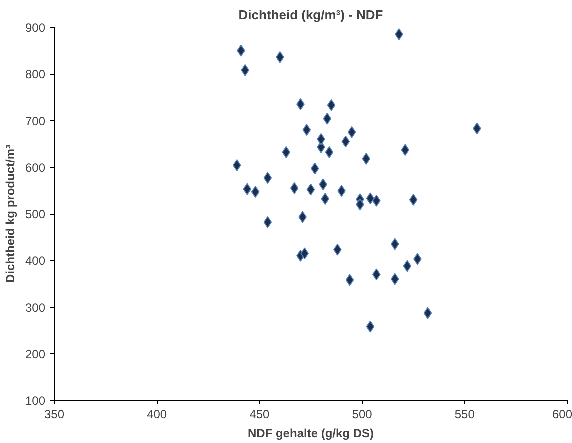 The height and width of the screenshot is (443, 572). What do you see at coordinates (311, 433) in the screenshot?
I see `x-axis-title: NDF gehalte (g/kg DS)` at bounding box center [311, 433].